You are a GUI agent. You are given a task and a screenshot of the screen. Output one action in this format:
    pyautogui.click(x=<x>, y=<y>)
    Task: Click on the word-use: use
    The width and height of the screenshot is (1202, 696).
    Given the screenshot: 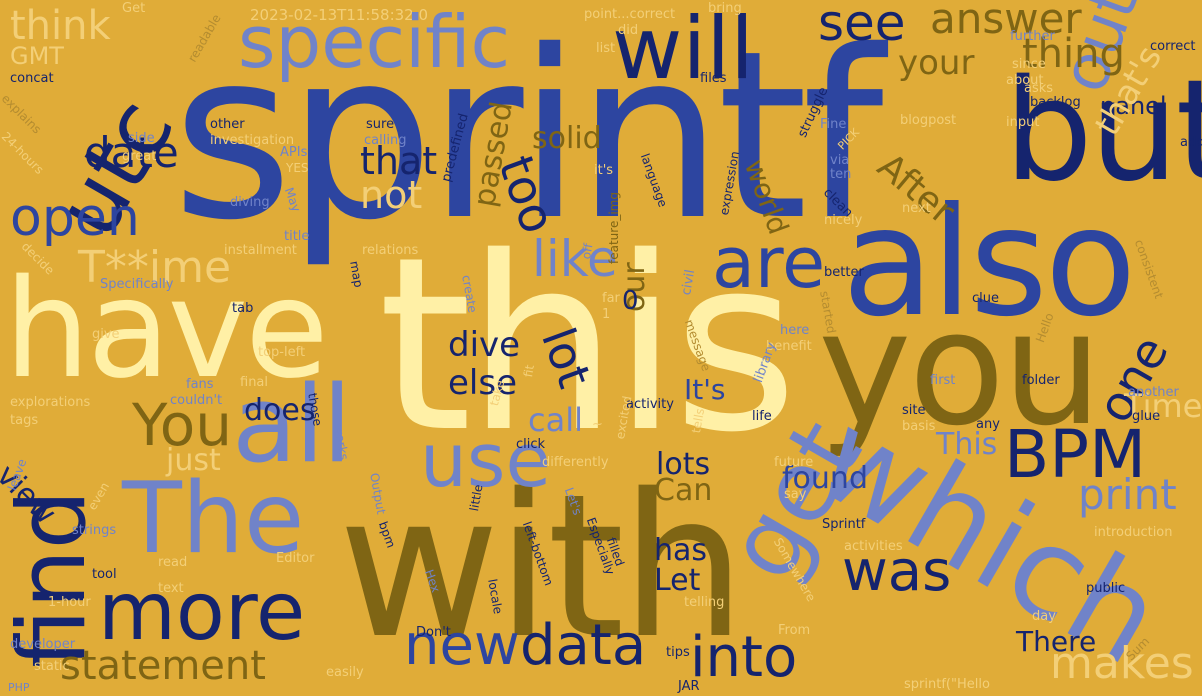 What is the action you would take?
    pyautogui.click(x=485, y=461)
    